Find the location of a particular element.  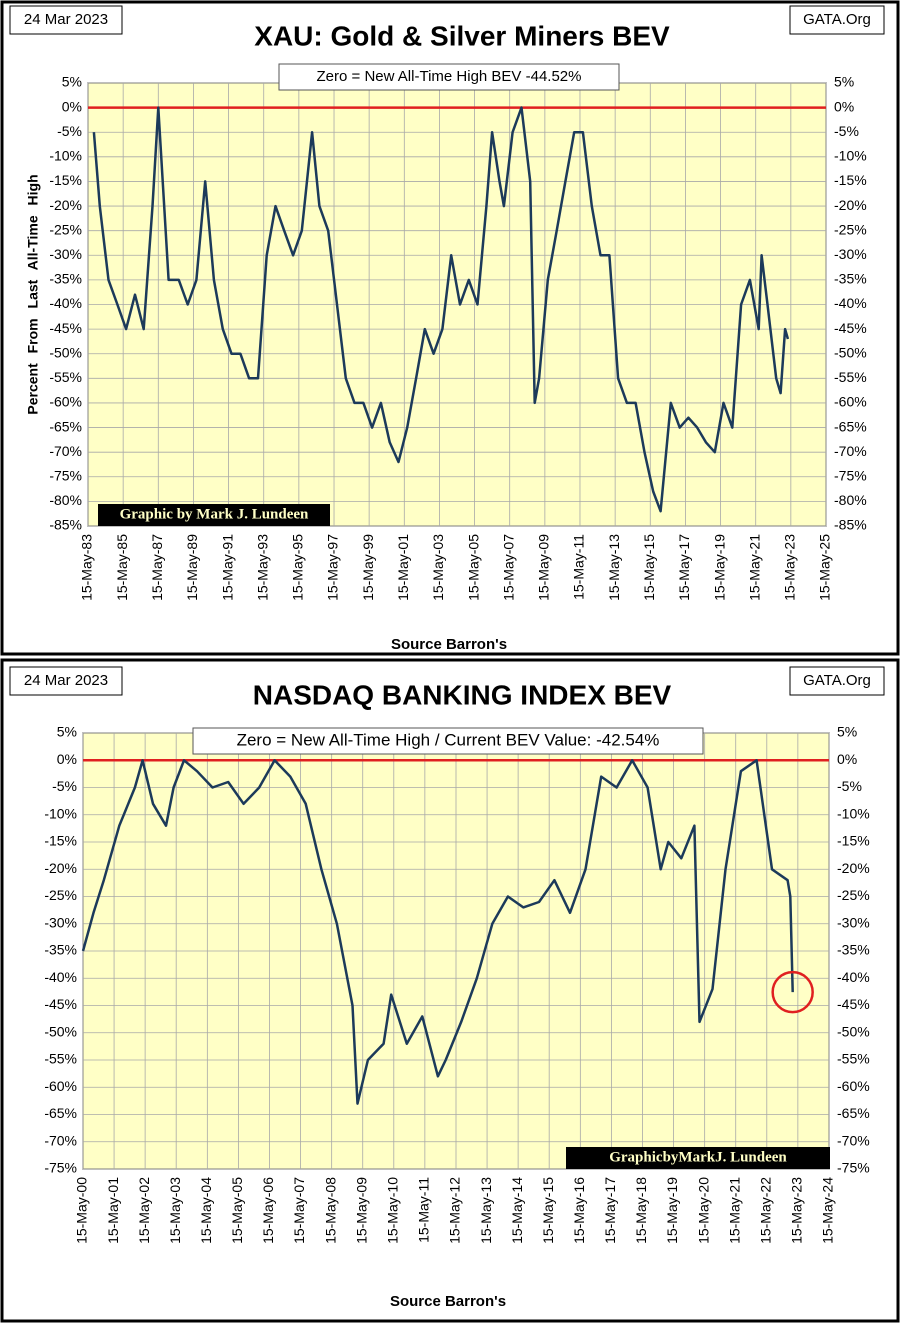

x-tick-label: 15-May-13 is located at coordinates (486, 1210).